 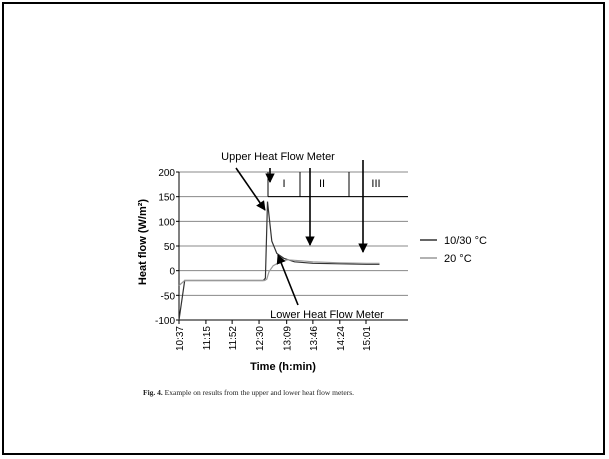 I want to click on phase-label: III, so click(x=375, y=184).